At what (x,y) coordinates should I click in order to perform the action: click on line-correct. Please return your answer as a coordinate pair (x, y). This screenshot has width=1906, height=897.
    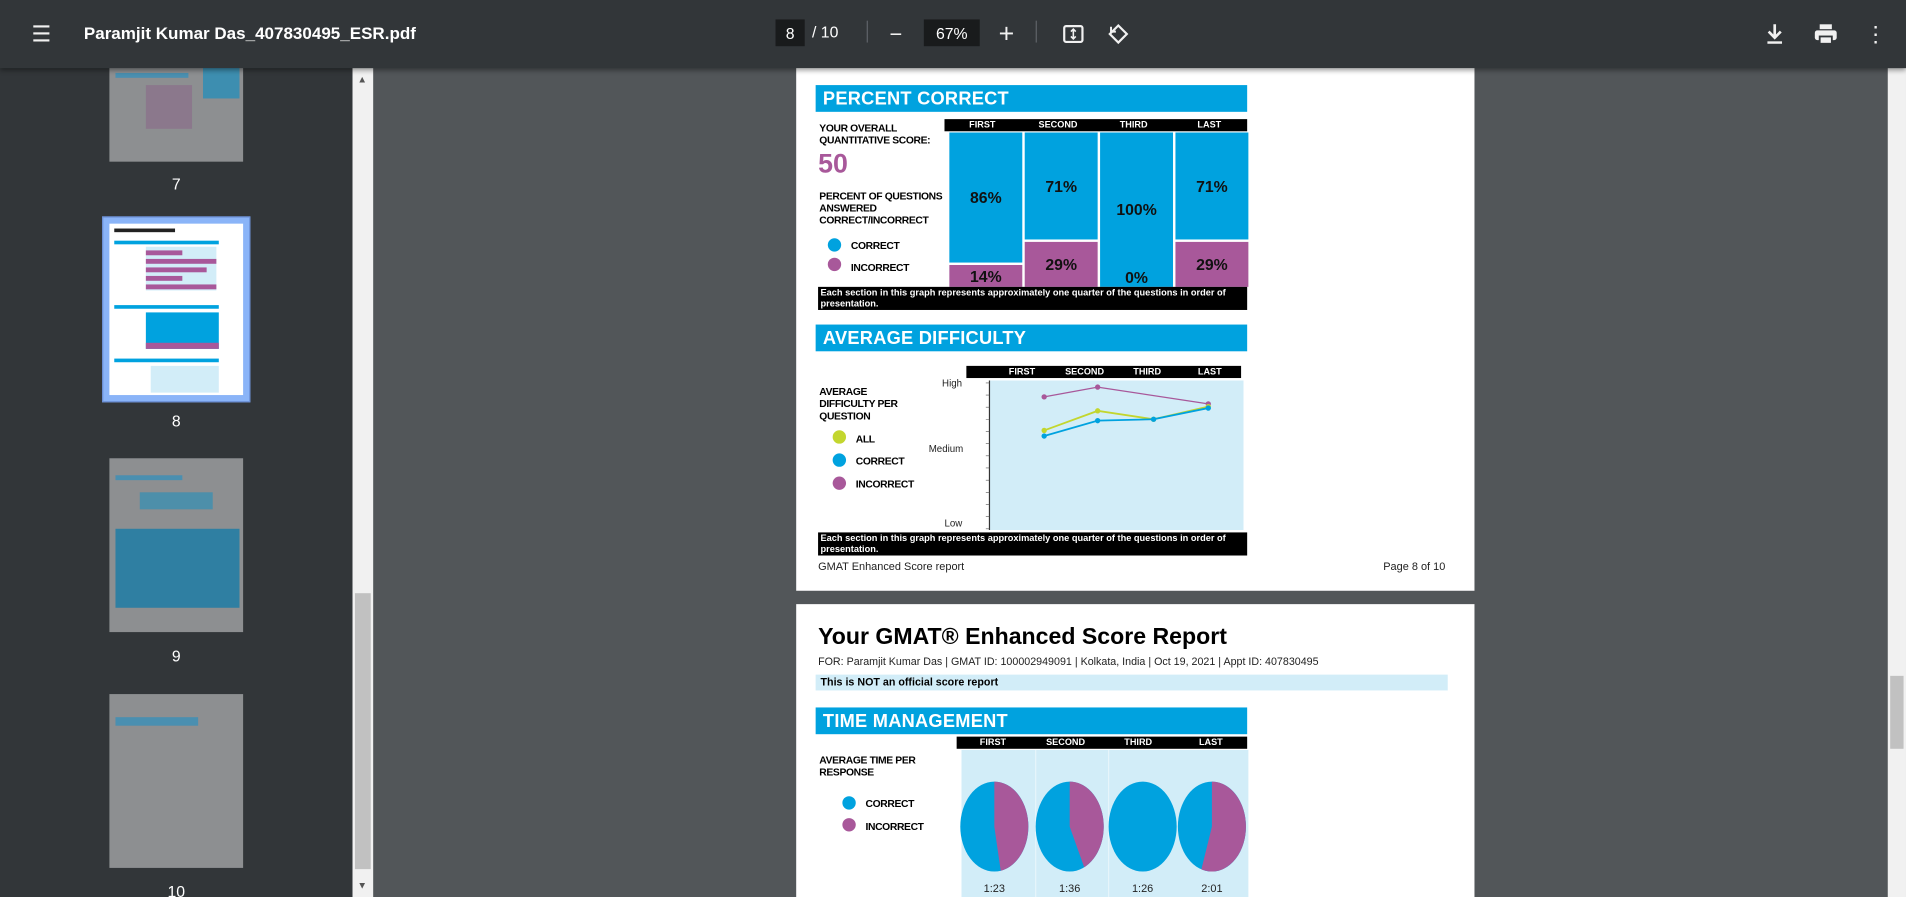
    Looking at the image, I should click on (1126, 422).